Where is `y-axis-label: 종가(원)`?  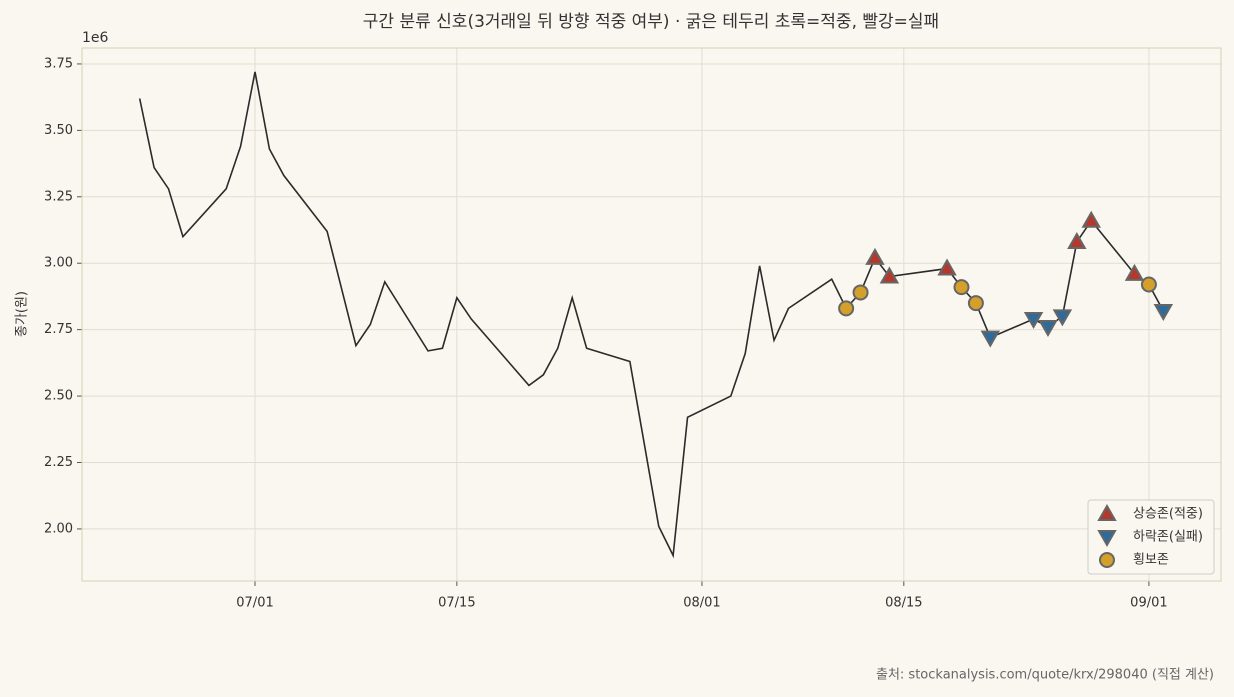 y-axis-label: 종가(원) is located at coordinates (22, 314).